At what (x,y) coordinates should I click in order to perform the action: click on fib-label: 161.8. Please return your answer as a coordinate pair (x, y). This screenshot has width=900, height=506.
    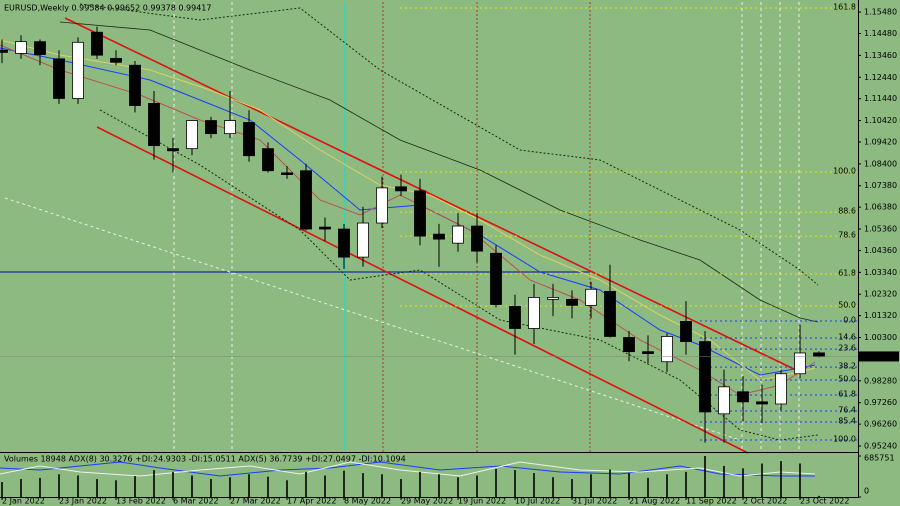
    Looking at the image, I should click on (844, 7).